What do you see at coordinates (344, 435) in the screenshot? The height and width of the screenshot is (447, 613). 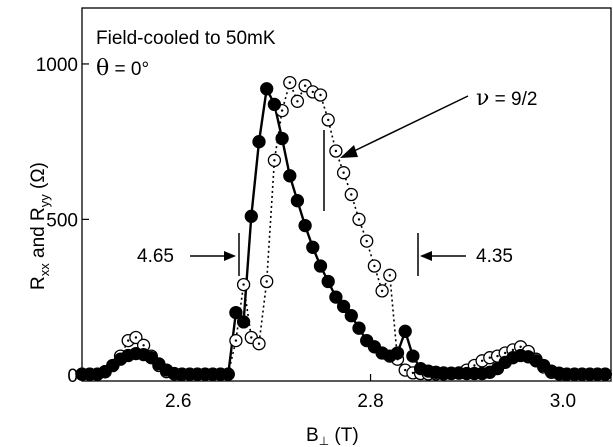 I see `x-label-unit: (T)` at bounding box center [344, 435].